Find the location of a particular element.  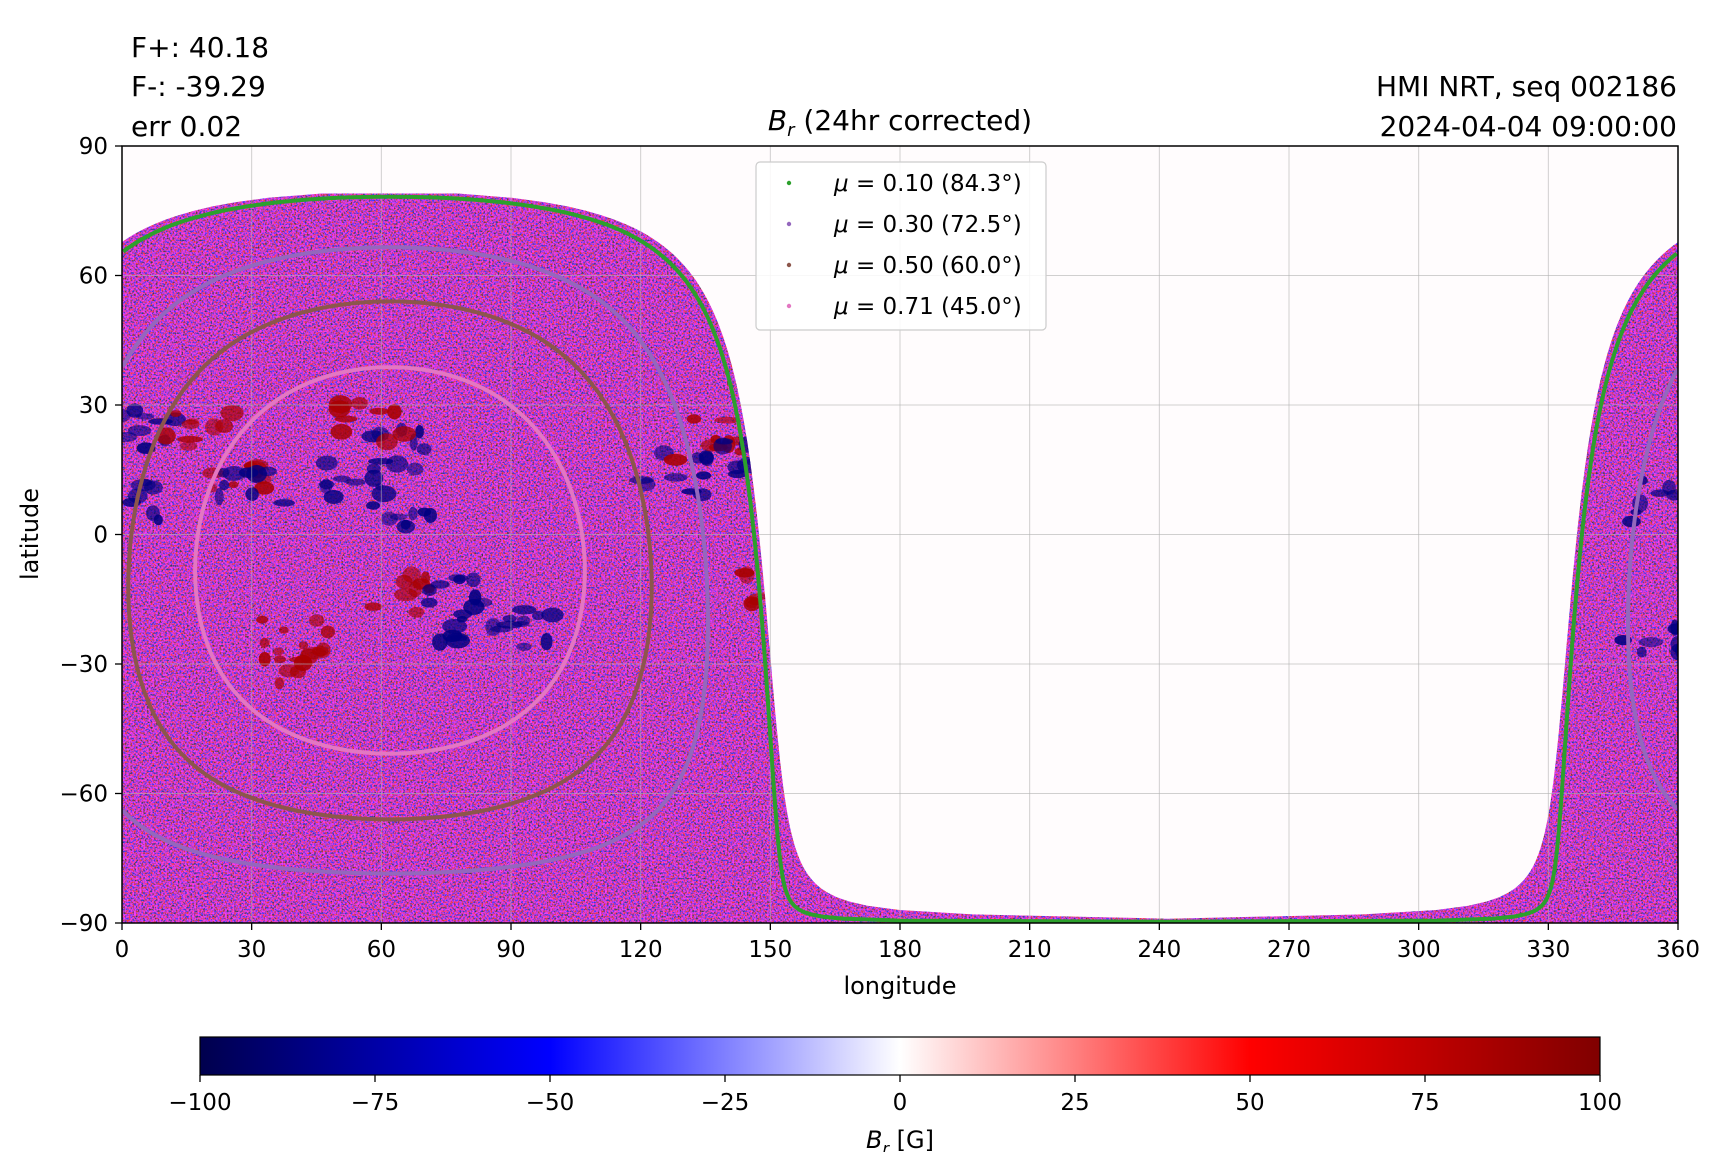

legend-item-0: μ = 0.10 (84.3°) is located at coordinates (904, 184).